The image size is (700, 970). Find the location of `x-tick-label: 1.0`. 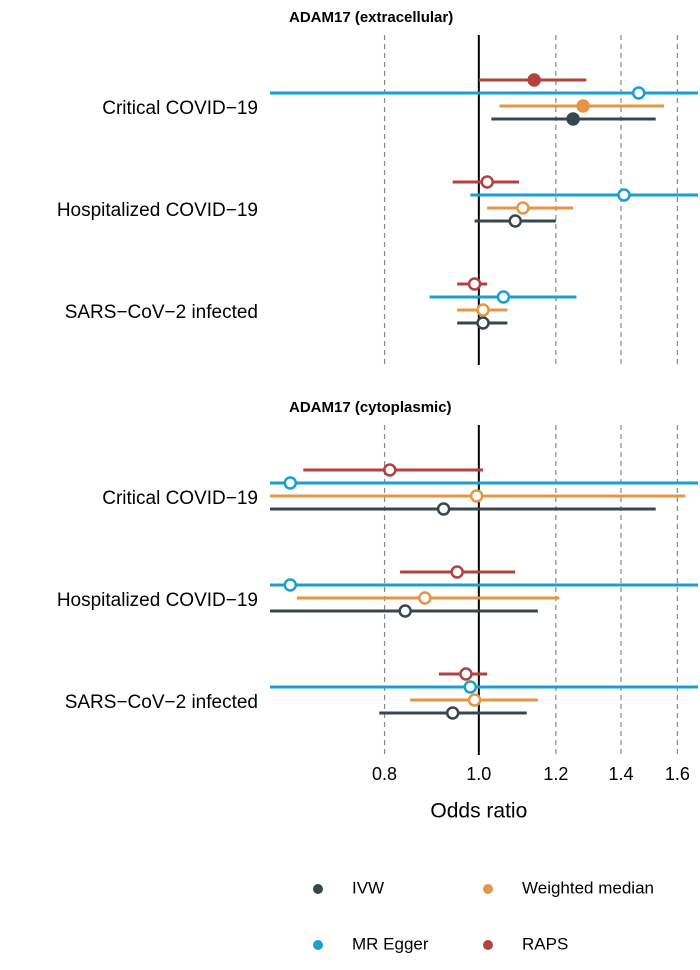

x-tick-label: 1.0 is located at coordinates (478, 774).